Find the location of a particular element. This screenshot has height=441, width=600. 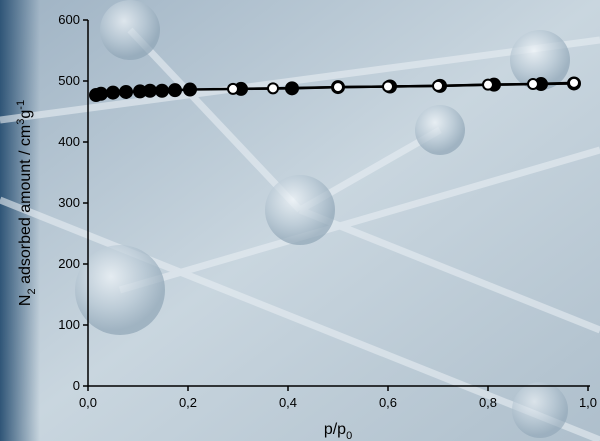

x-tick-label: 1,0 is located at coordinates (588, 402).